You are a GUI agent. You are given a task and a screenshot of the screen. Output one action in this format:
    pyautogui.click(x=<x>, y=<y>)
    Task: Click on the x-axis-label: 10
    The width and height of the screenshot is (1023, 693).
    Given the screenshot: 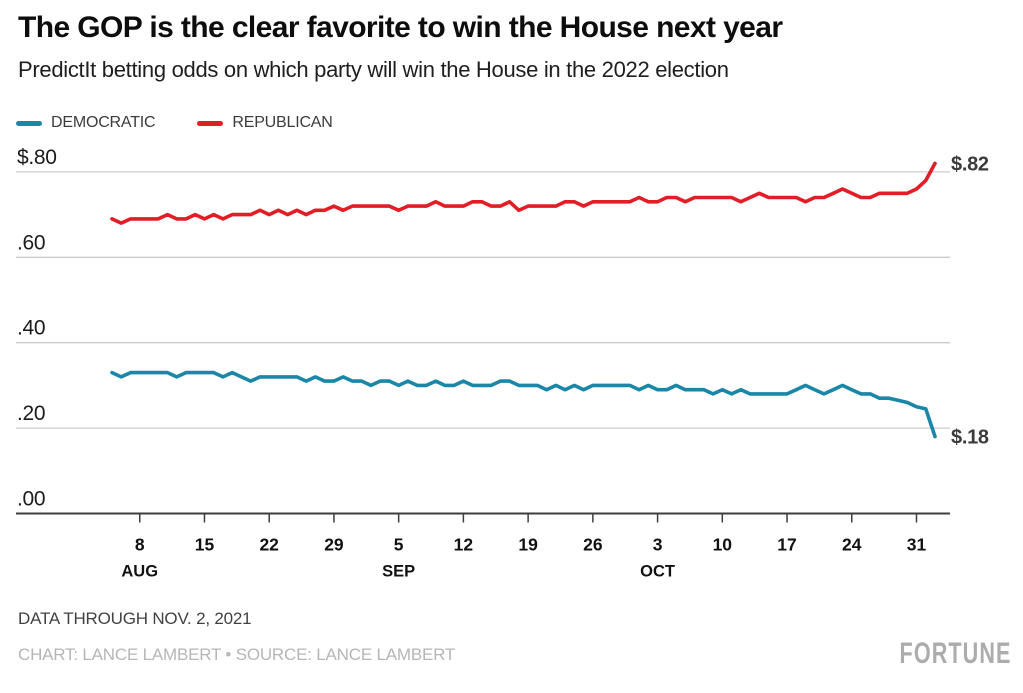 What is the action you would take?
    pyautogui.click(x=723, y=545)
    